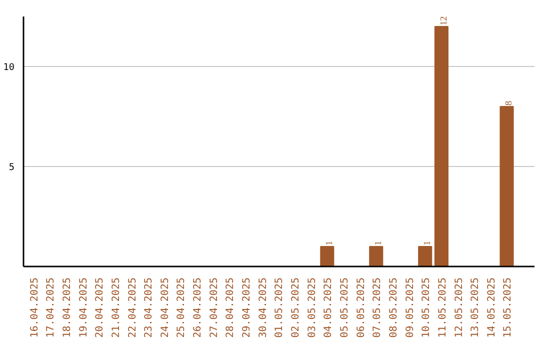  I want to click on x-tick-label: 27.04.2025, so click(214, 307).